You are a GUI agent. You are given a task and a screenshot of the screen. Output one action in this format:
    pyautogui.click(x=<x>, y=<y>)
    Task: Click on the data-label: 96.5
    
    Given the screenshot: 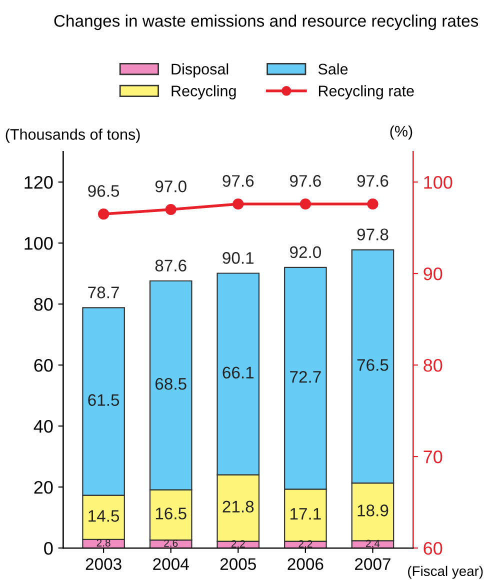 What is the action you would take?
    pyautogui.click(x=104, y=191)
    